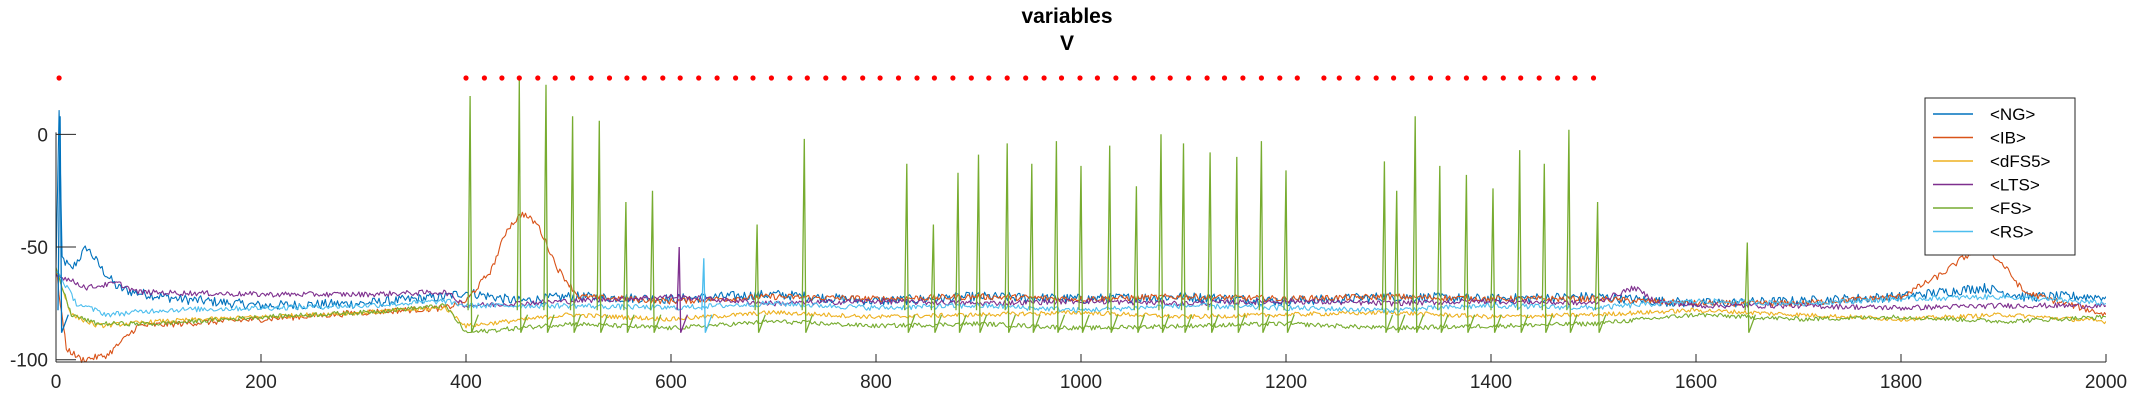 This screenshot has height=400, width=2133. I want to click on x-tick-label: 1600, so click(1696, 382).